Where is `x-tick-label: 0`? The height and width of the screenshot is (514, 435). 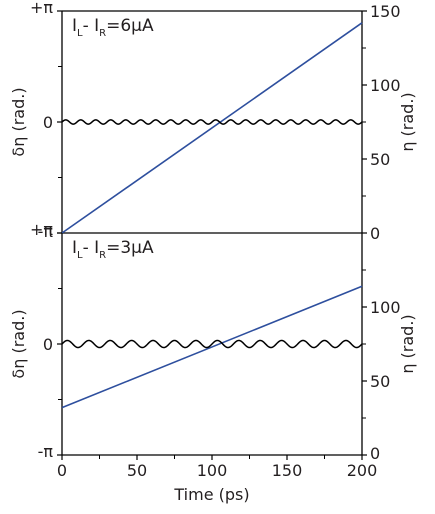
x-tick-label: 0 is located at coordinates (62, 470).